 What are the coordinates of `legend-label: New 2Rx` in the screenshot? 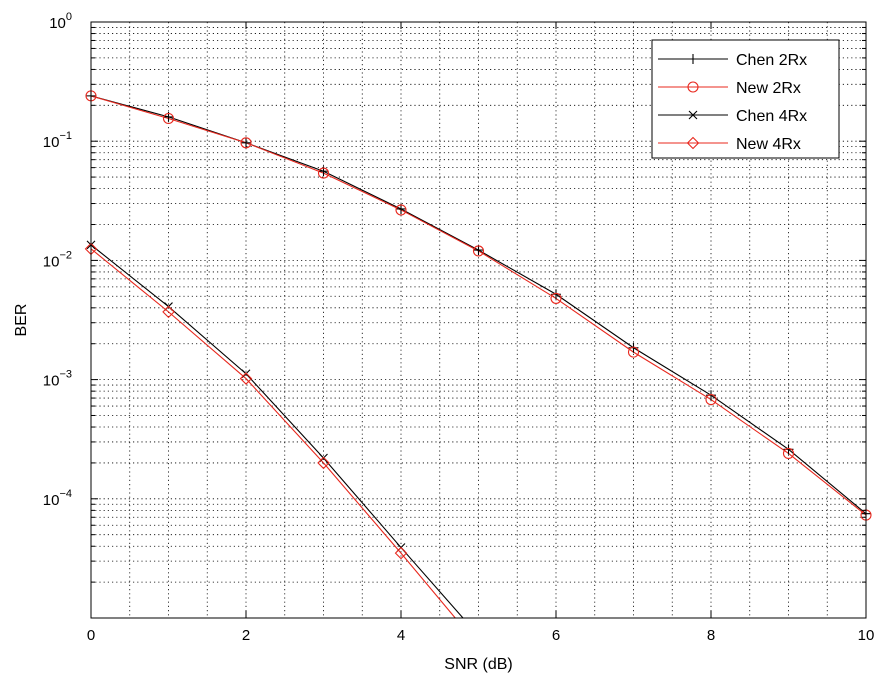 It's located at (768, 88).